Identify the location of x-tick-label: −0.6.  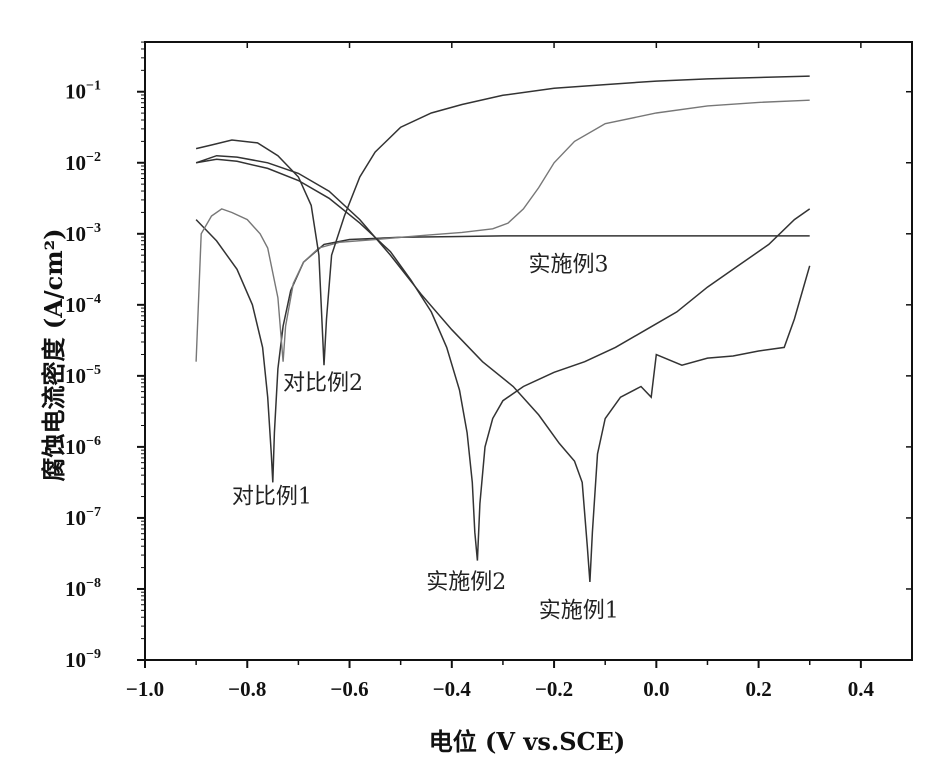
(349, 689).